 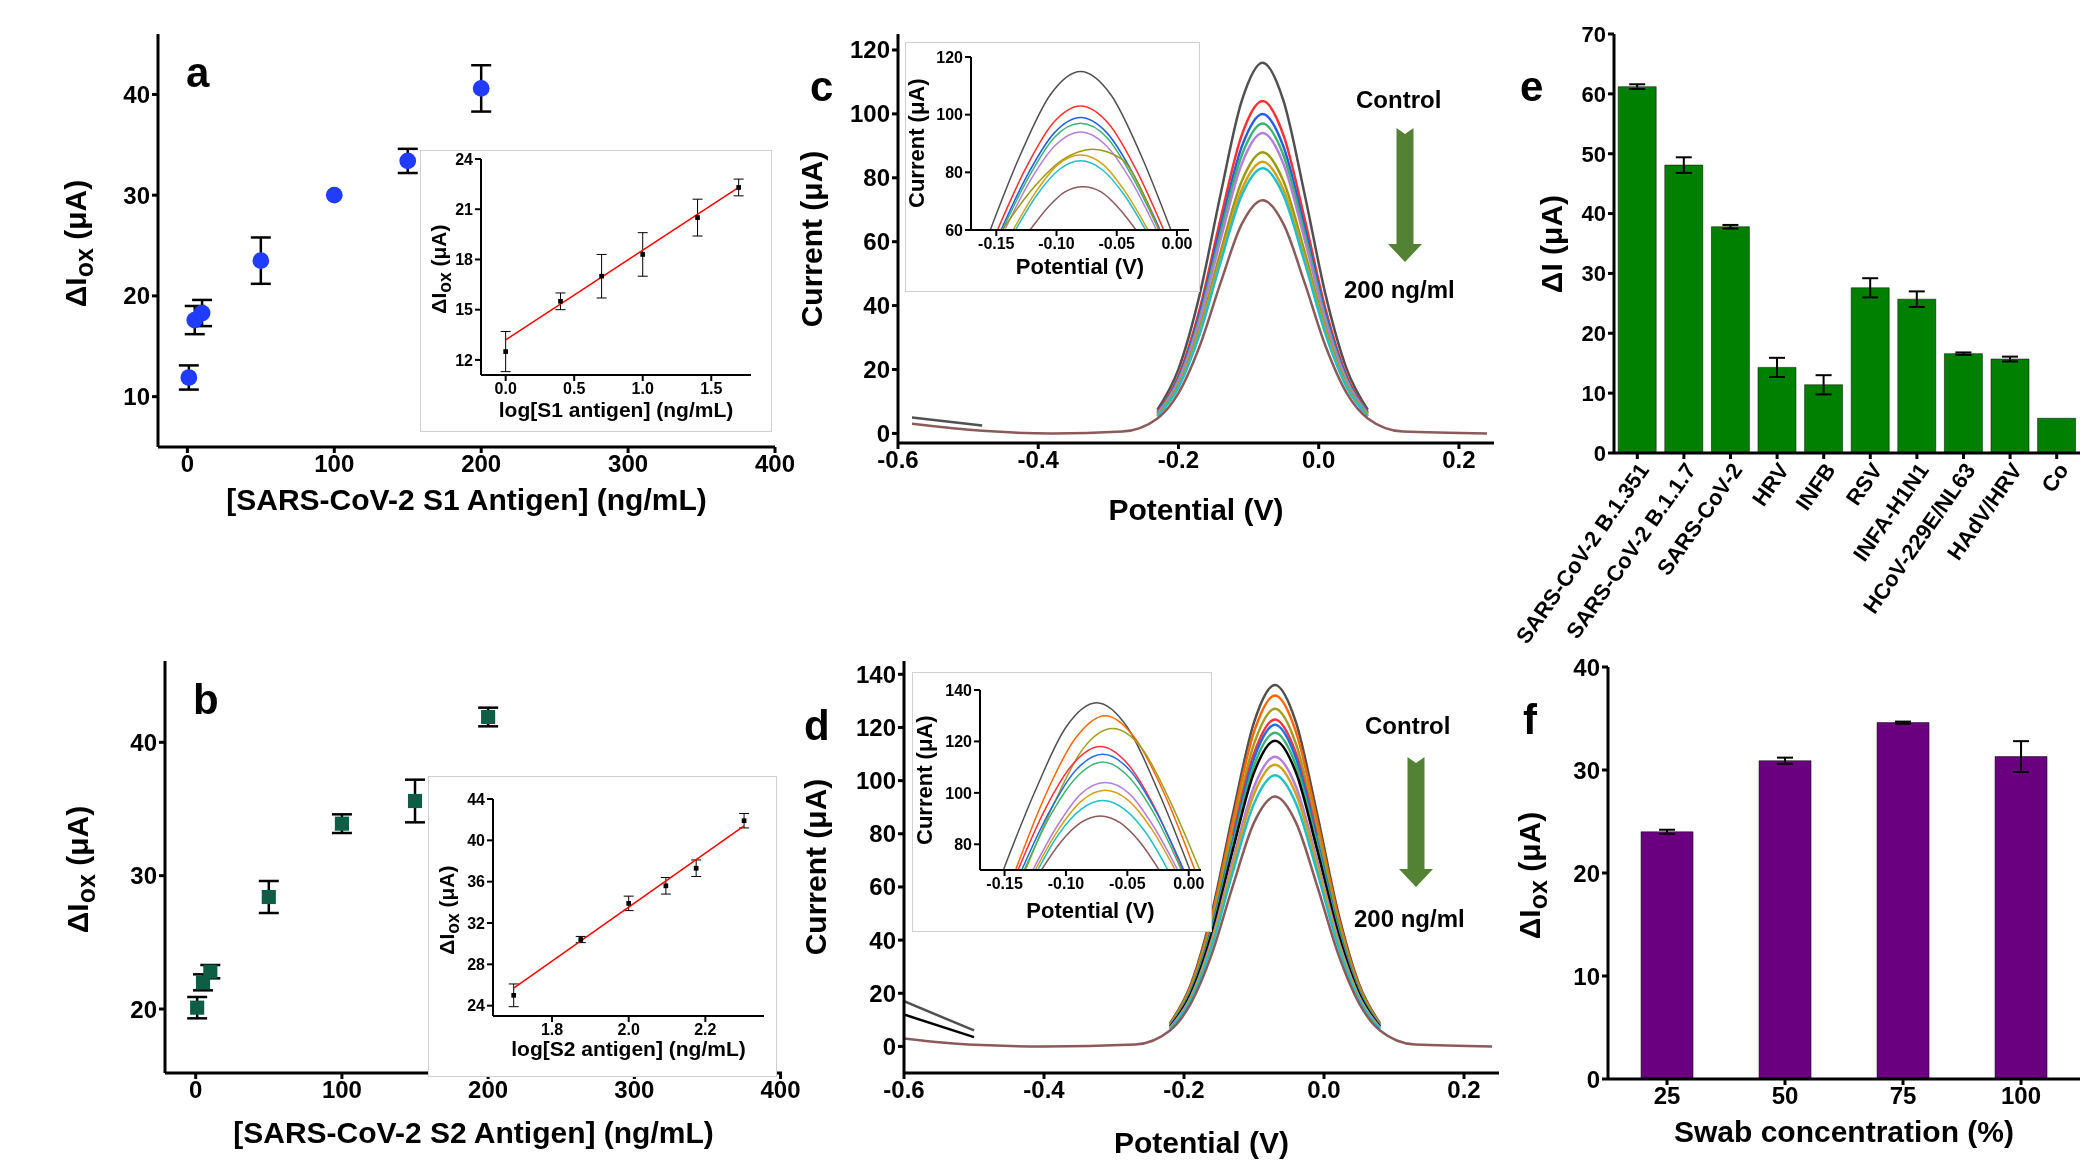 What do you see at coordinates (883, 433) in the screenshot?
I see `y-tick-label: 0` at bounding box center [883, 433].